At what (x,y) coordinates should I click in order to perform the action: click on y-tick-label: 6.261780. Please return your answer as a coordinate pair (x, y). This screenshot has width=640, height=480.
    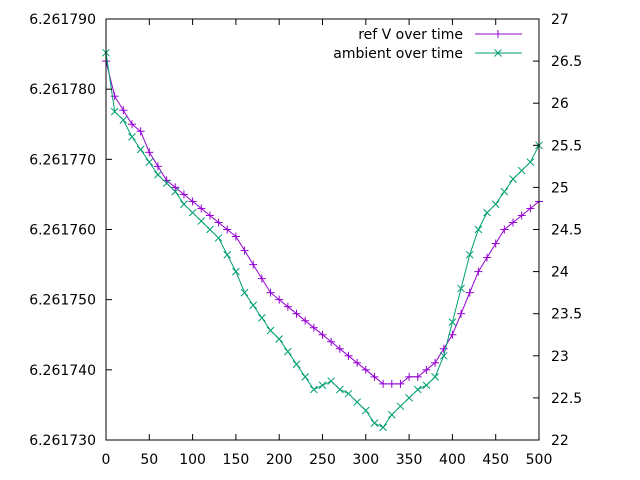
    Looking at the image, I should click on (62, 90).